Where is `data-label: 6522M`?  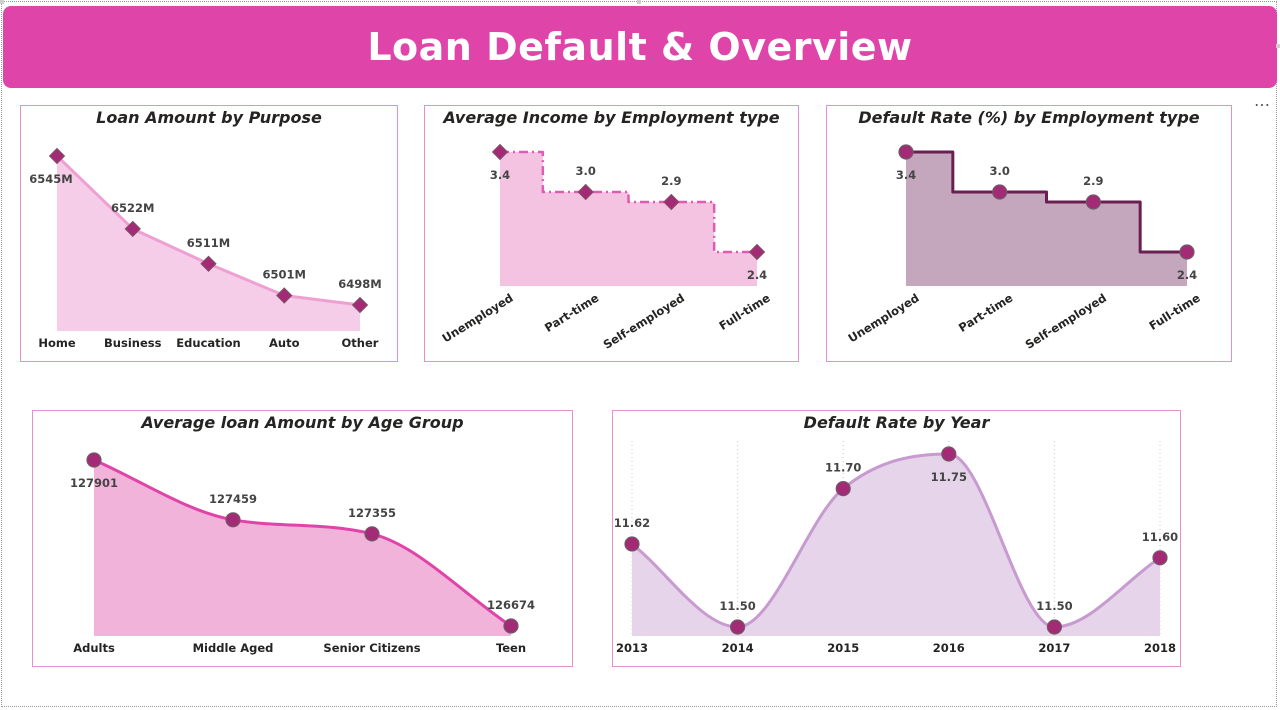 data-label: 6522M is located at coordinates (132, 208).